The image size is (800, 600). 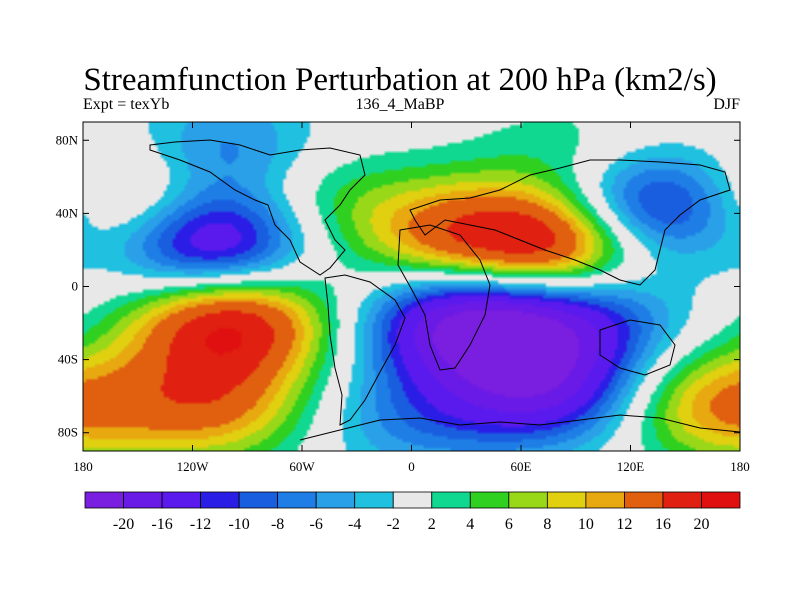 I want to click on coastline-australia, so click(x=637, y=347).